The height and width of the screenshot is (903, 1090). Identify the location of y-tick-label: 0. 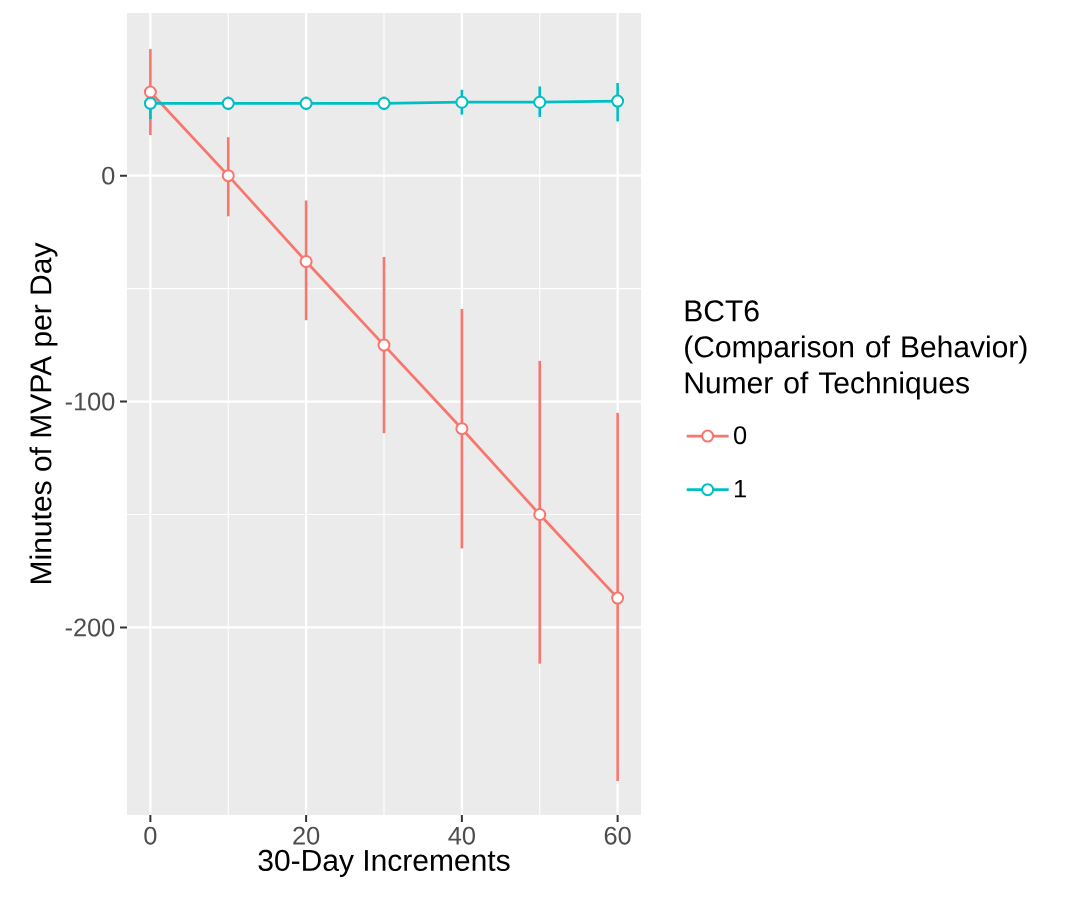
(108, 175).